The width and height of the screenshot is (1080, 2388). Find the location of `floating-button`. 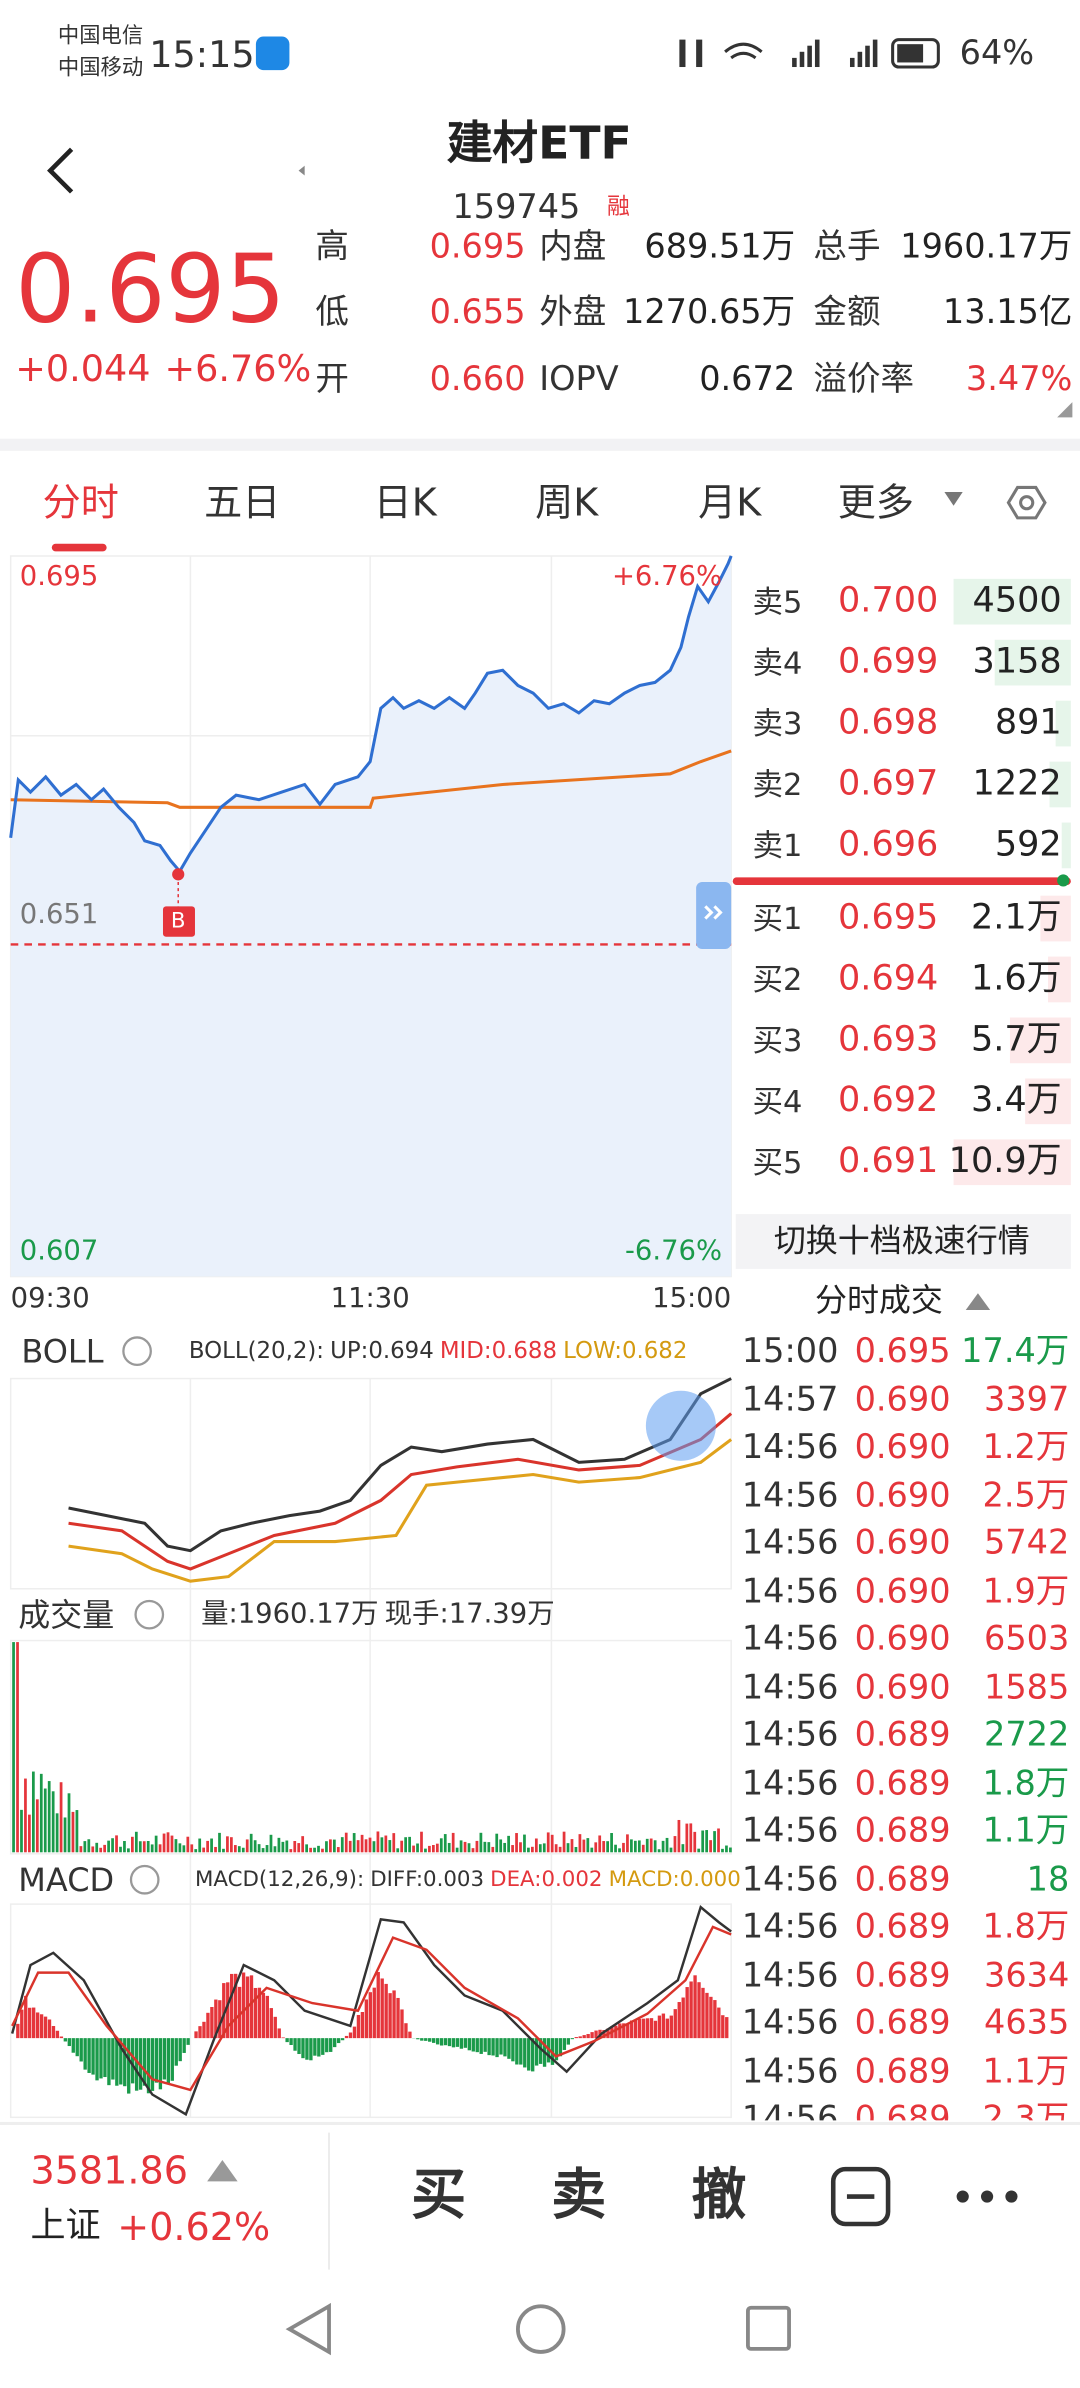

floating-button is located at coordinates (680, 1425).